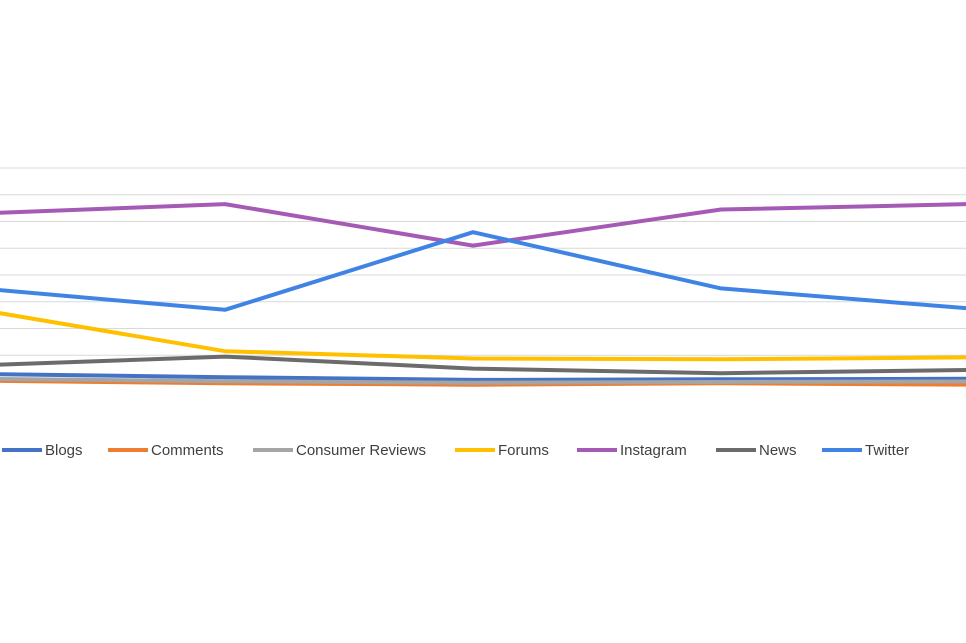 The image size is (966, 643). I want to click on series-line-blogs, so click(483, 377).